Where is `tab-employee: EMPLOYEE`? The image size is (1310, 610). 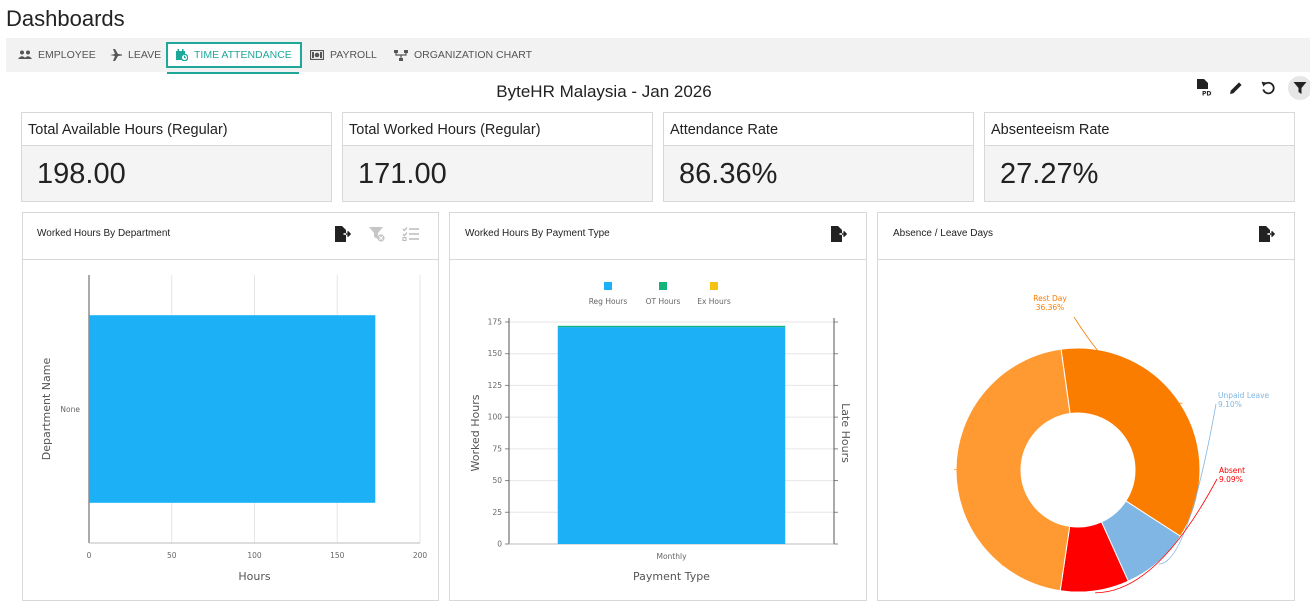 tab-employee: EMPLOYEE is located at coordinates (57, 55).